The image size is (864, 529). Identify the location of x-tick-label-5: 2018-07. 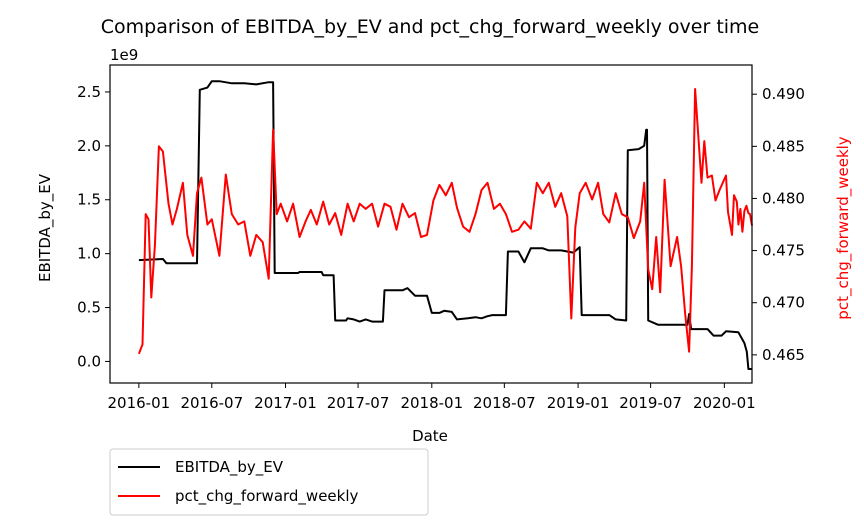
(504, 403).